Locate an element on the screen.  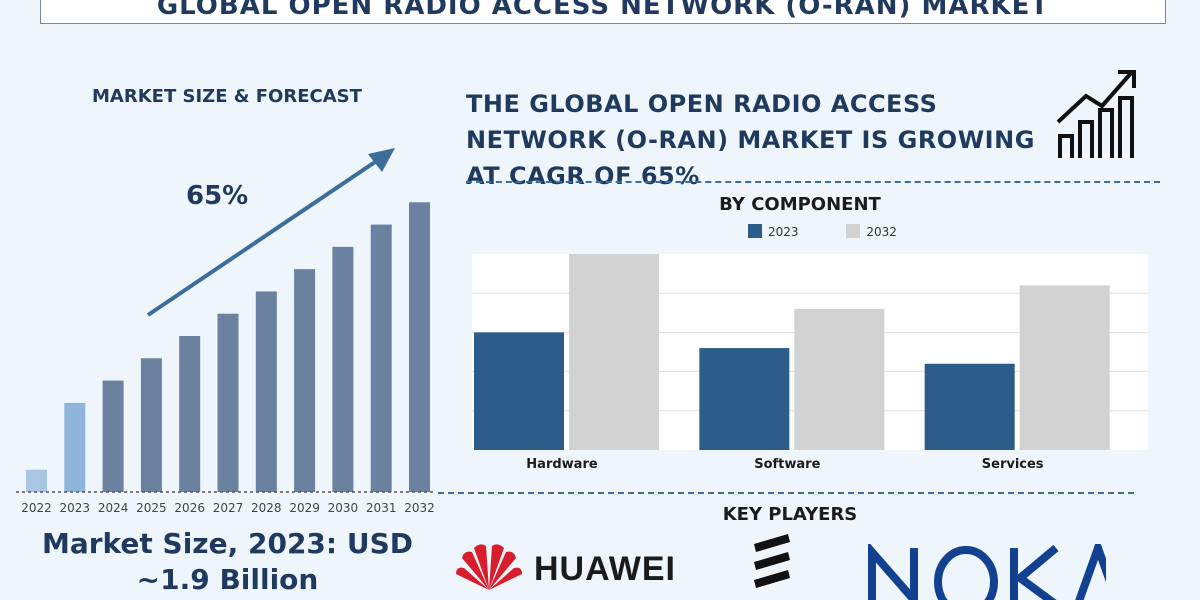
component-bar-hardware-2023 is located at coordinates (519, 391).